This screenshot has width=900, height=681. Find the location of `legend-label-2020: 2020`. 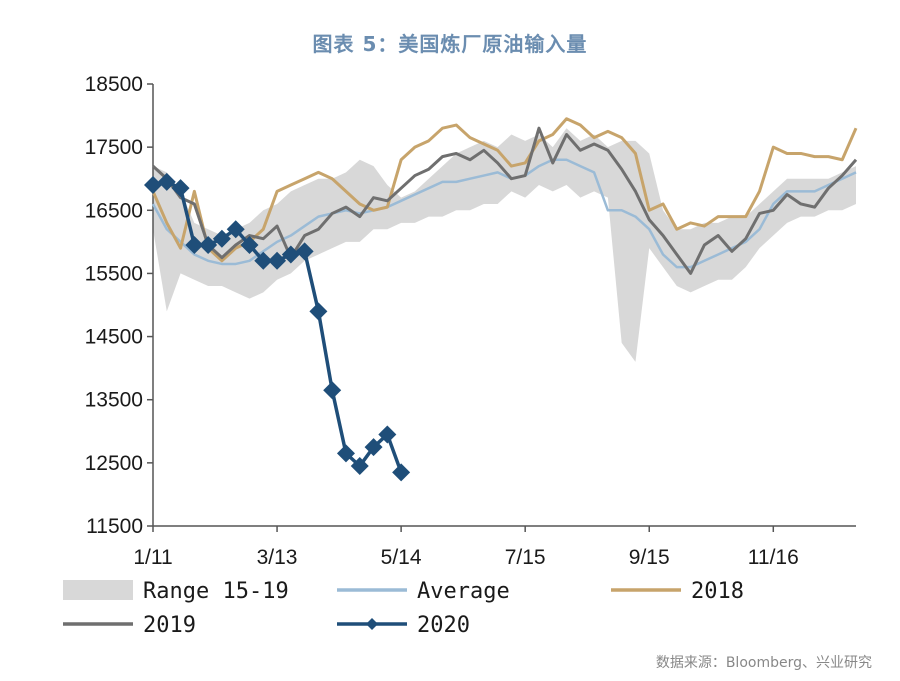

legend-label-2020: 2020 is located at coordinates (443, 625).